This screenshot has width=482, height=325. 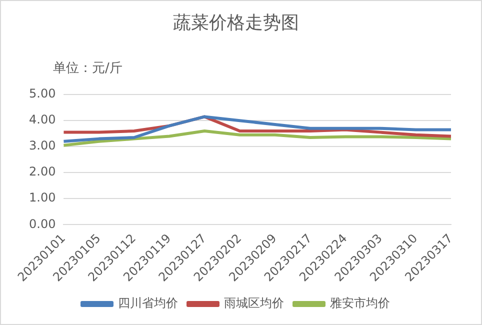 What do you see at coordinates (42, 119) in the screenshot?
I see `y-tick-label: 4.00` at bounding box center [42, 119].